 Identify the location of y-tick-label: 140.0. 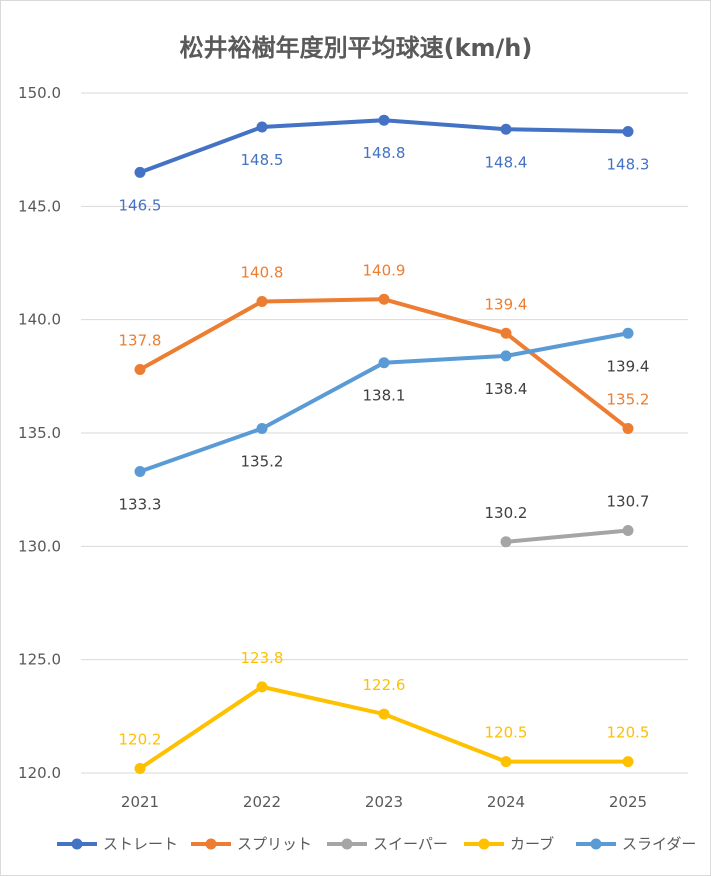
(39, 320).